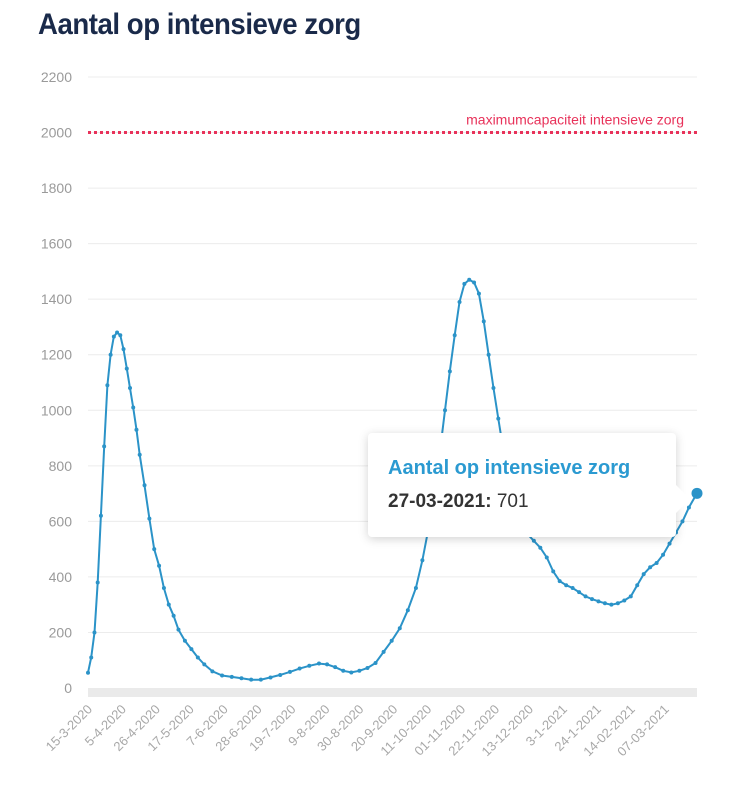  What do you see at coordinates (509, 468) in the screenshot?
I see `tooltip-title: Aantal op intensieve zorg` at bounding box center [509, 468].